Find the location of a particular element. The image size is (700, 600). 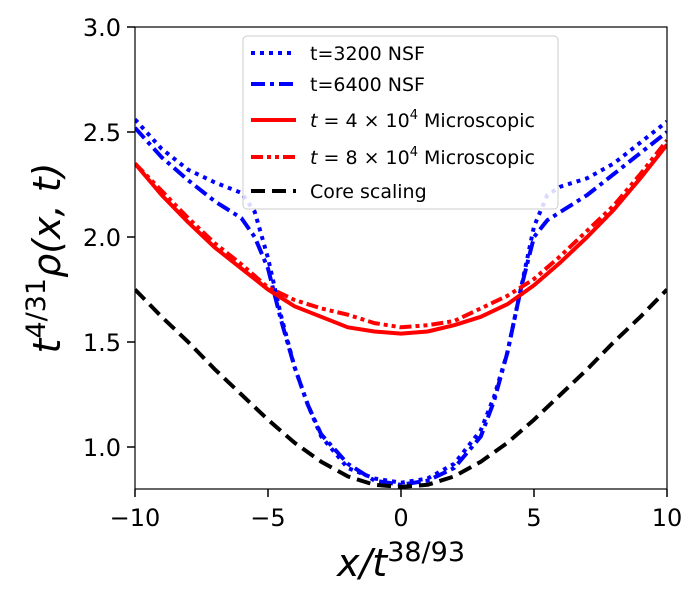

y-tick-label: 1.0 is located at coordinates (102, 448).